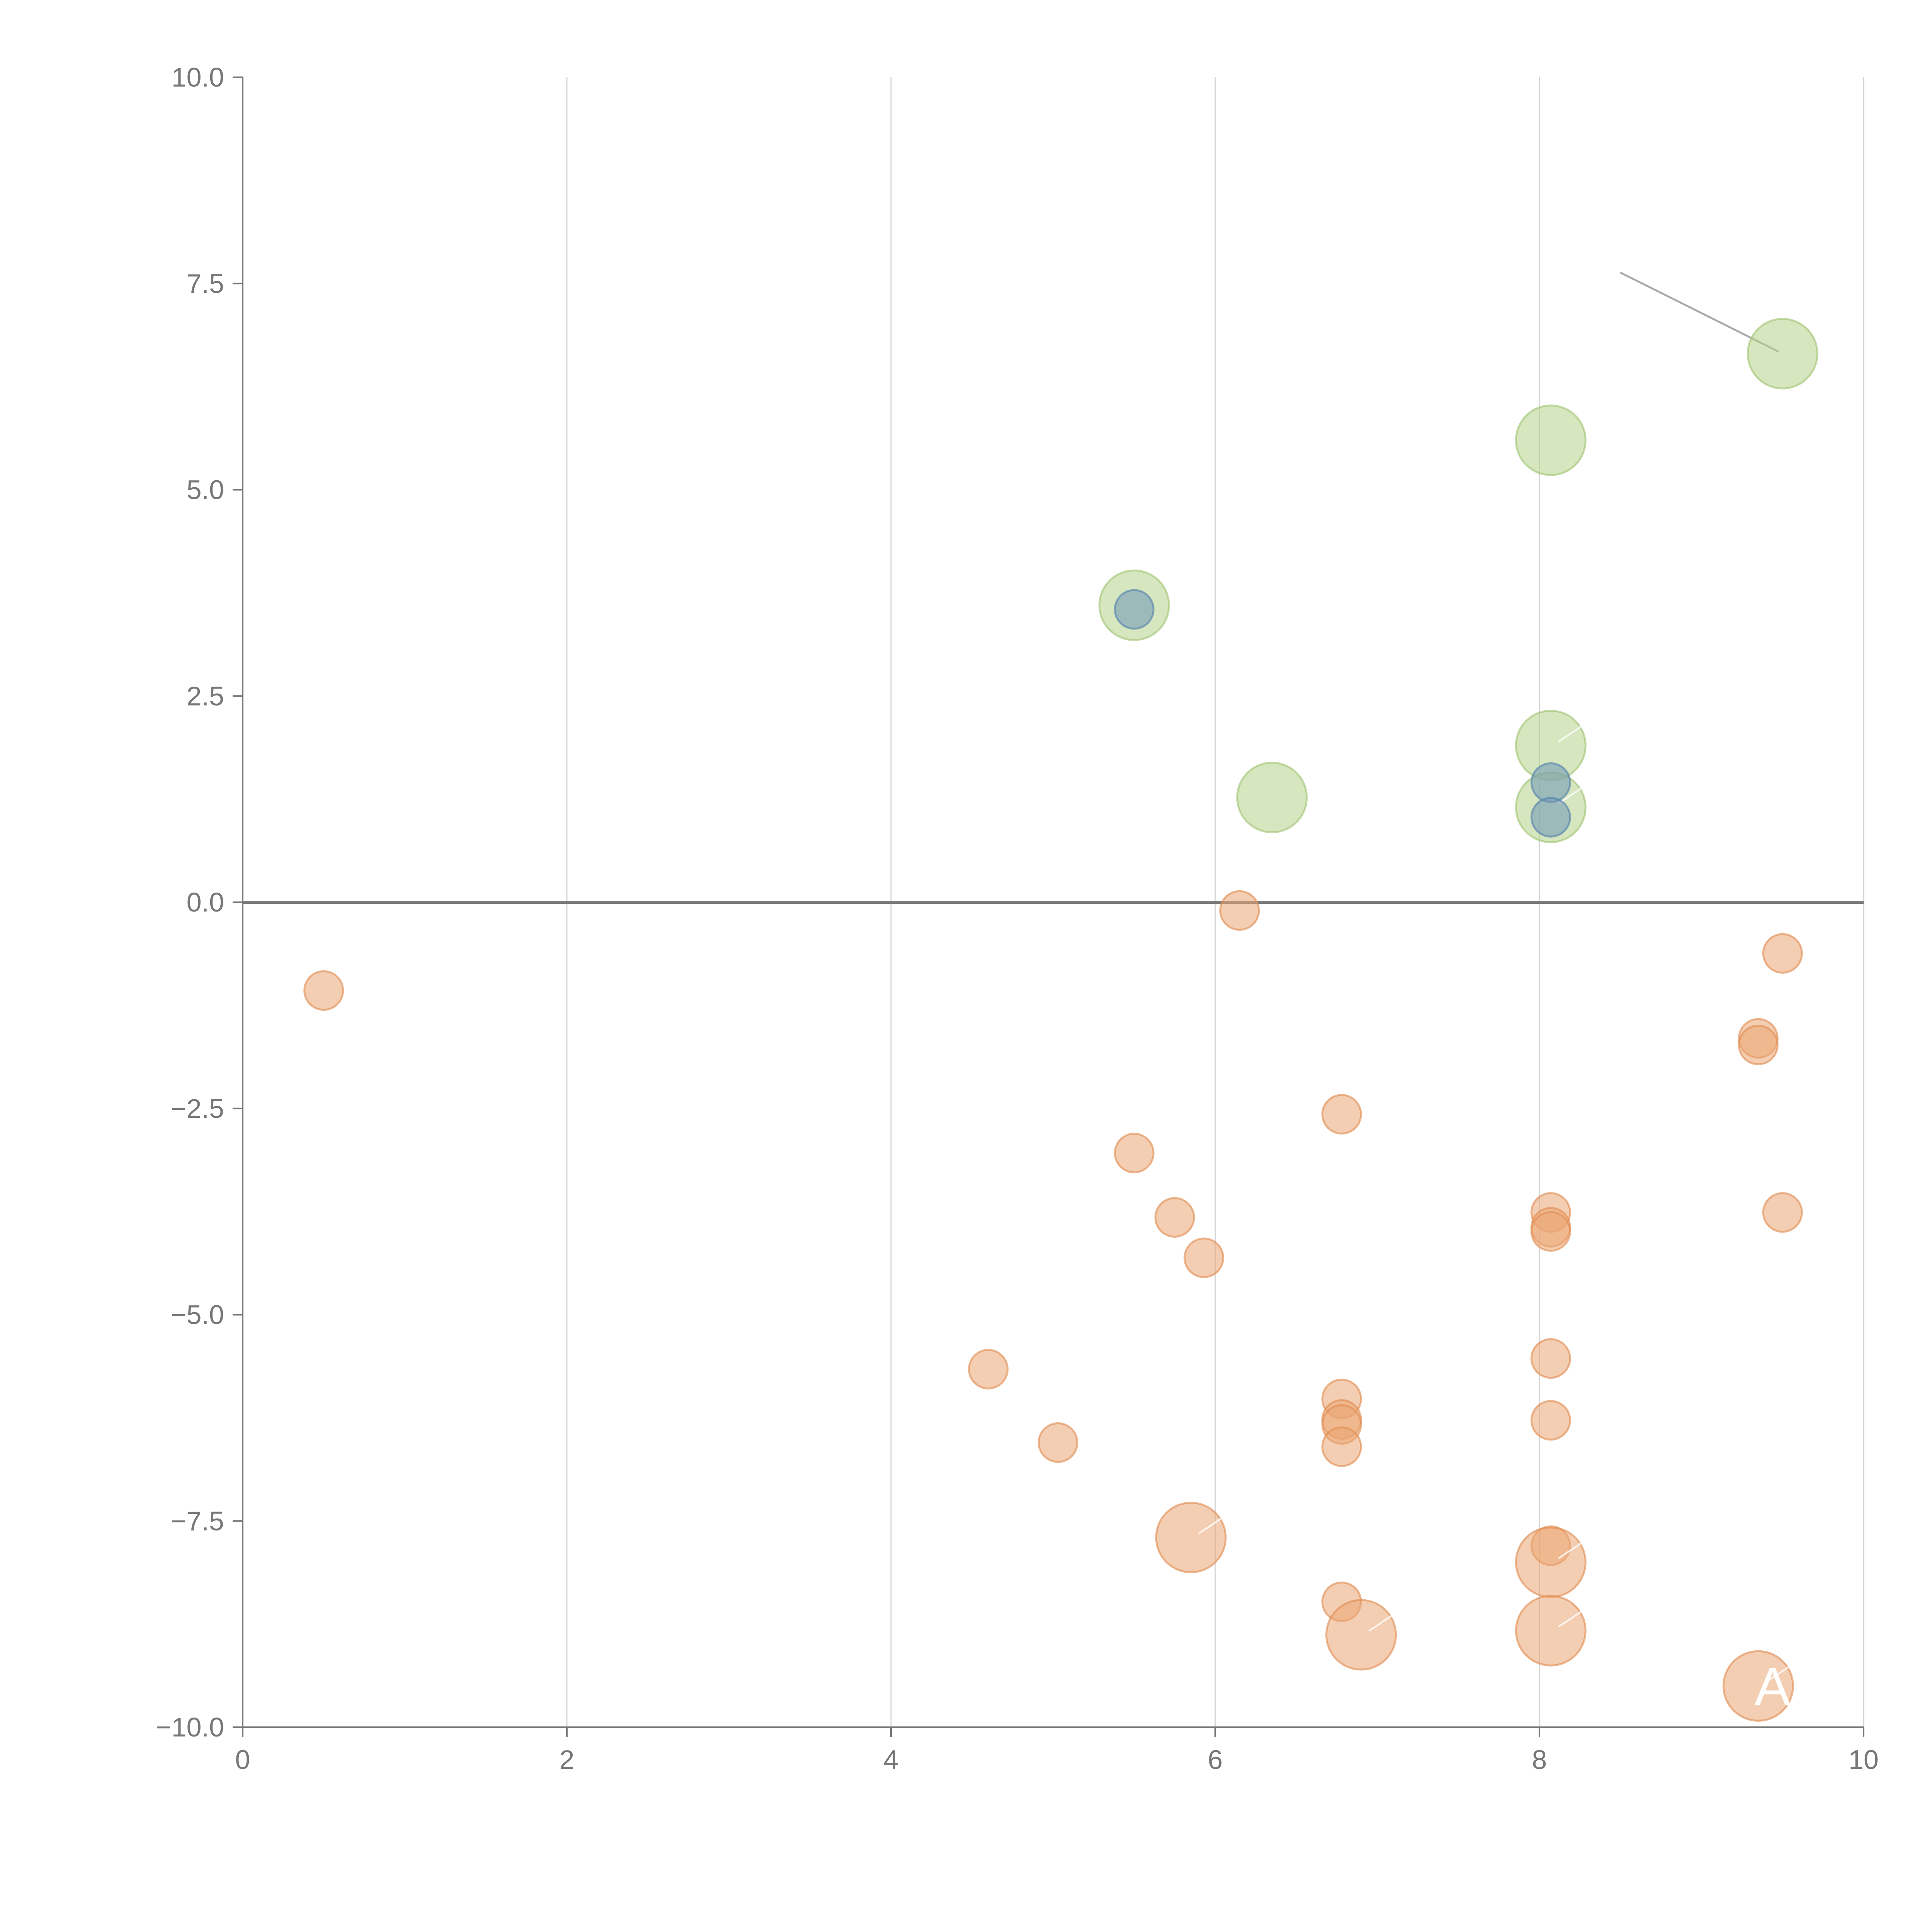 The width and height of the screenshot is (1932, 1932). What do you see at coordinates (1540, 1760) in the screenshot?
I see `x-tick-label: 8` at bounding box center [1540, 1760].